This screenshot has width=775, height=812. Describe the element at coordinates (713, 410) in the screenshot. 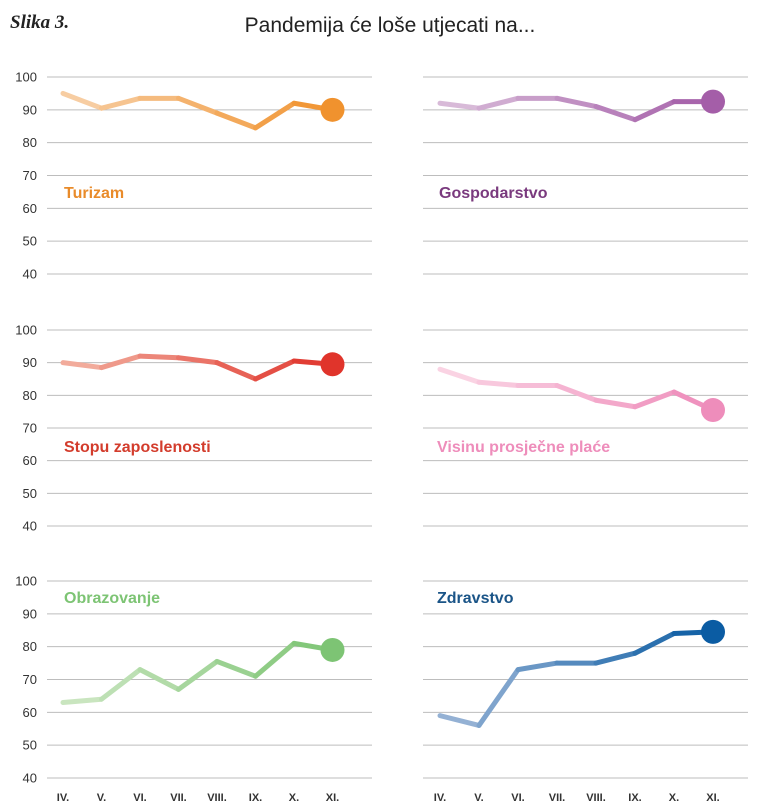

I see `visinu-prosjecne-place-end-point` at that location.